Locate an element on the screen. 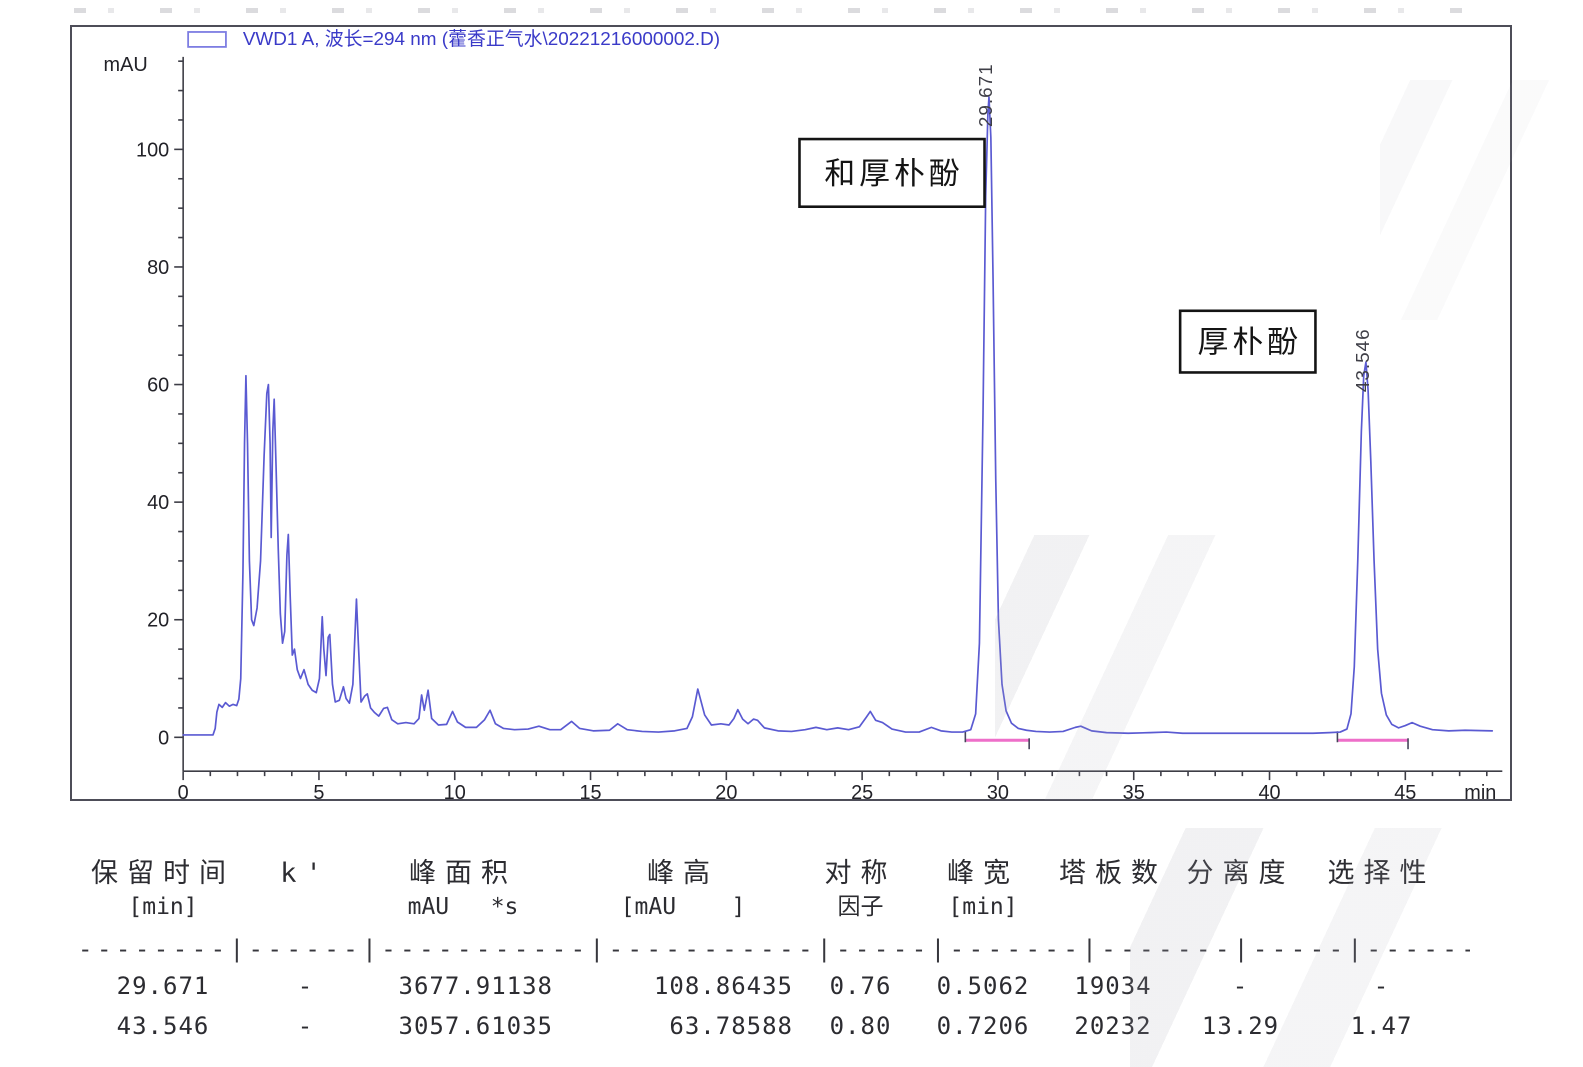 The width and height of the screenshot is (1583, 1067). cell-selectivity: 1.47 is located at coordinates (1381, 1026).